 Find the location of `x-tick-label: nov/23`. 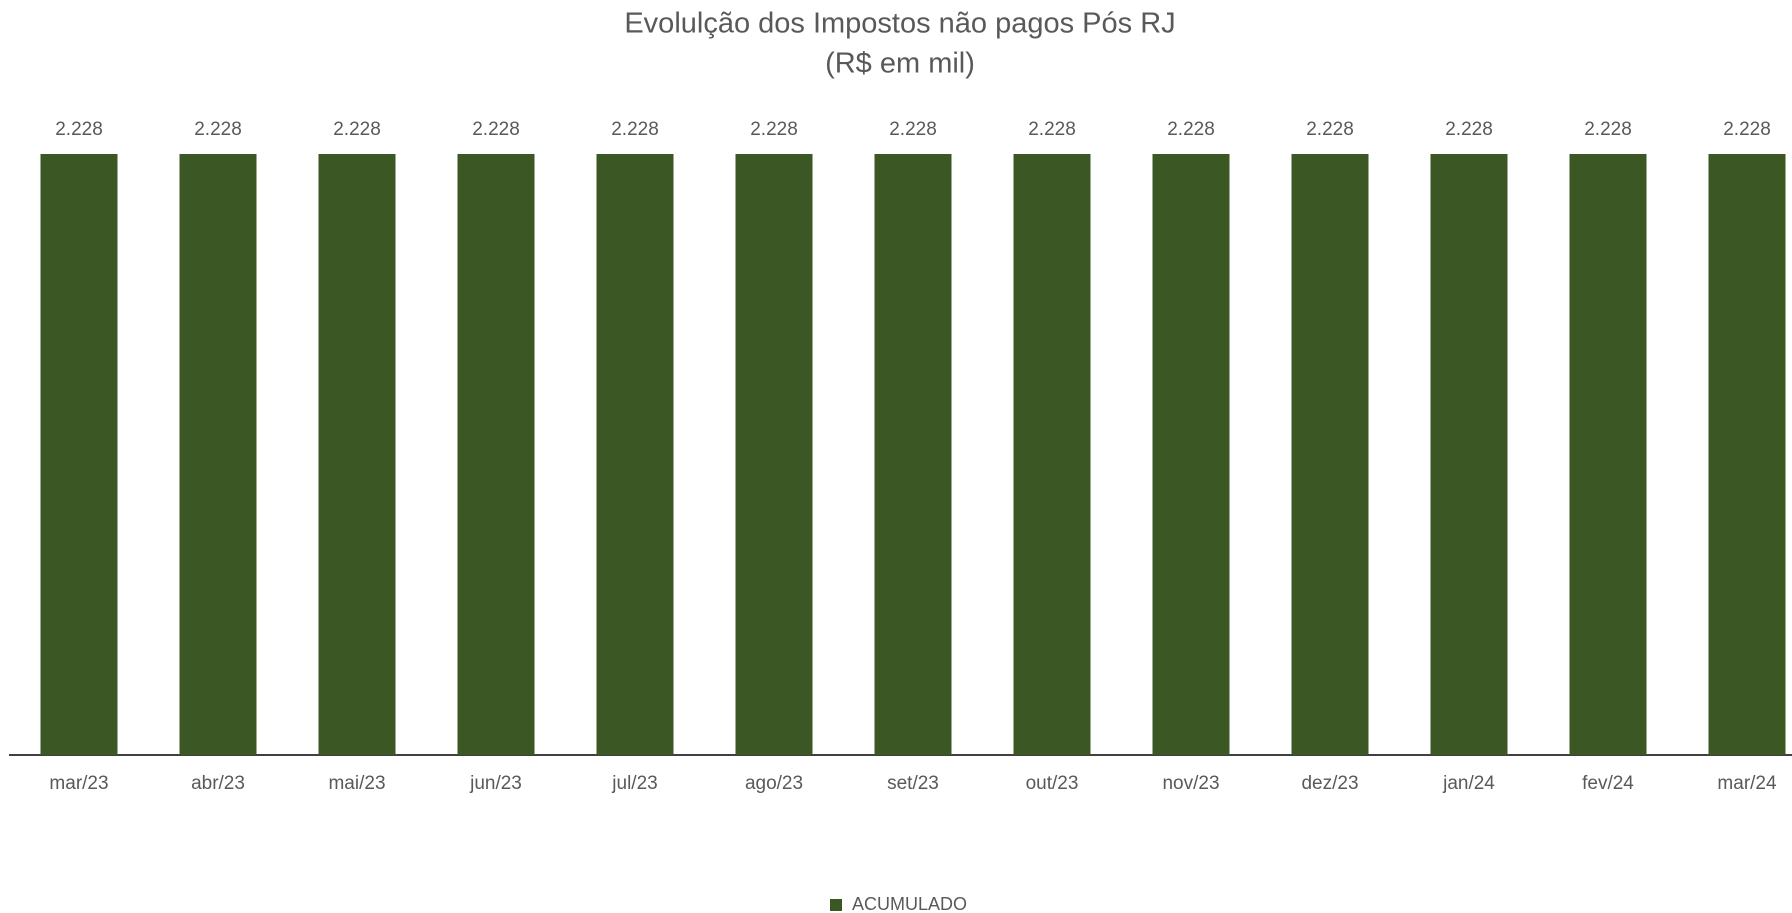

x-tick-label: nov/23 is located at coordinates (1190, 783).